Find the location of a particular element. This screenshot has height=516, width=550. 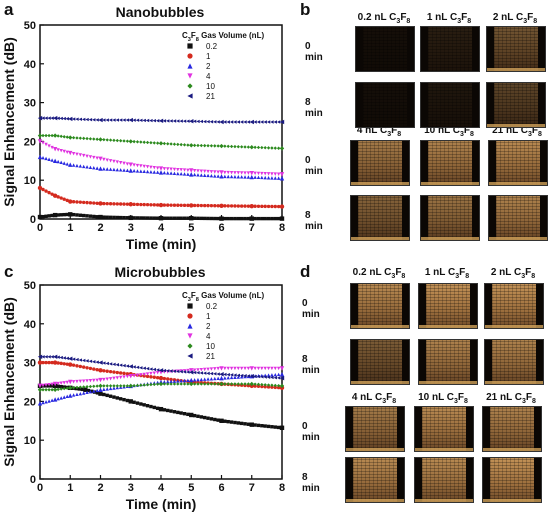

x-tick-label: 3 is located at coordinates (131, 228).